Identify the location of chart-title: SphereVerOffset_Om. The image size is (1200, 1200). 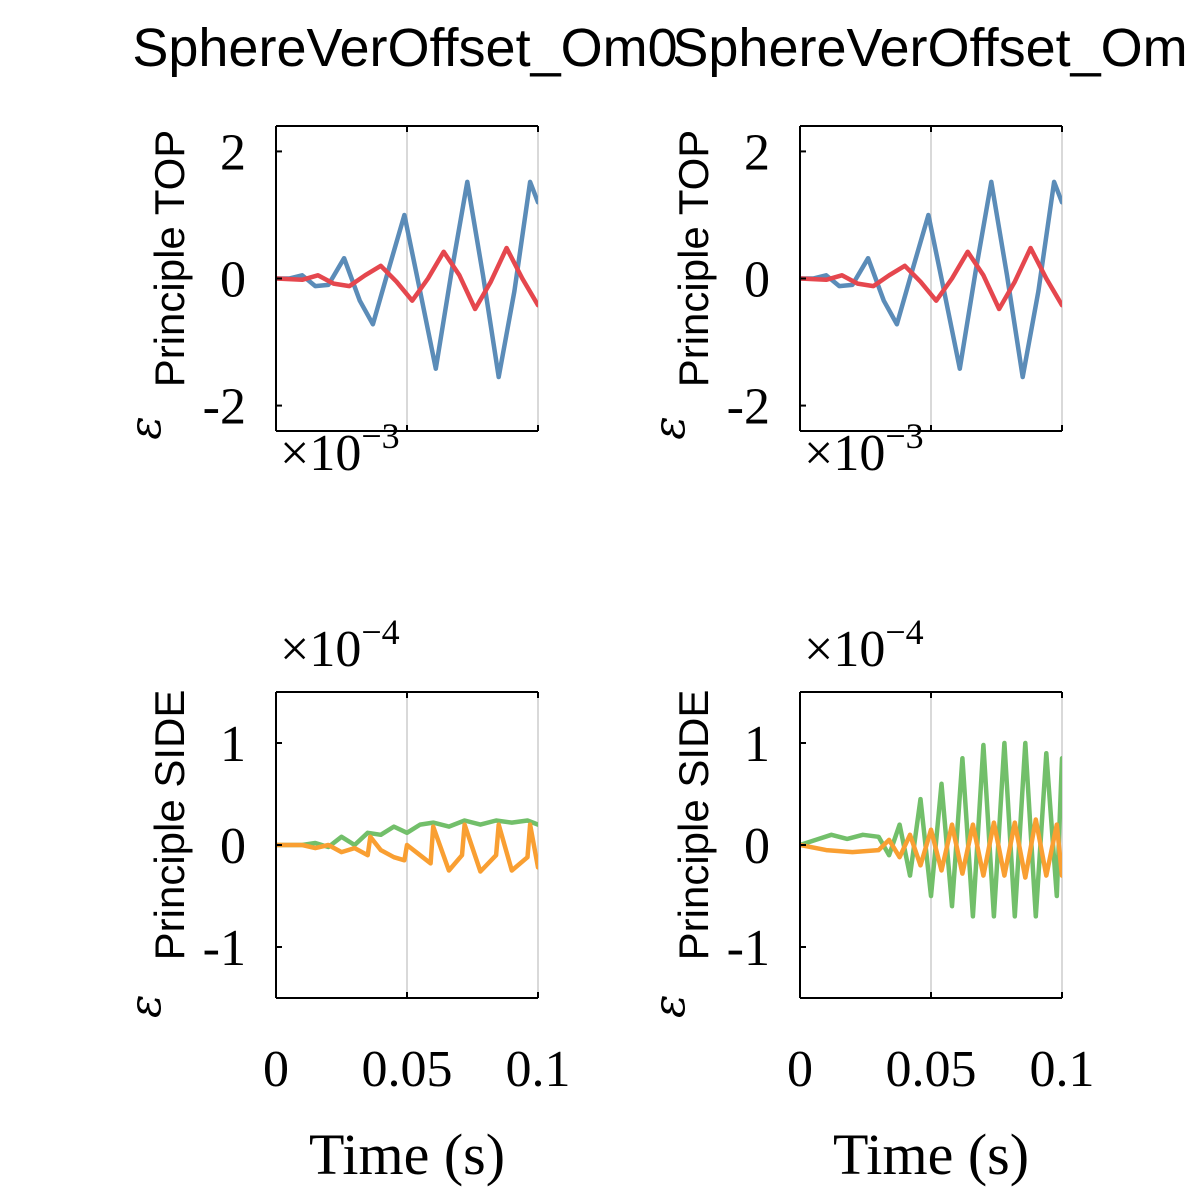
(929, 48).